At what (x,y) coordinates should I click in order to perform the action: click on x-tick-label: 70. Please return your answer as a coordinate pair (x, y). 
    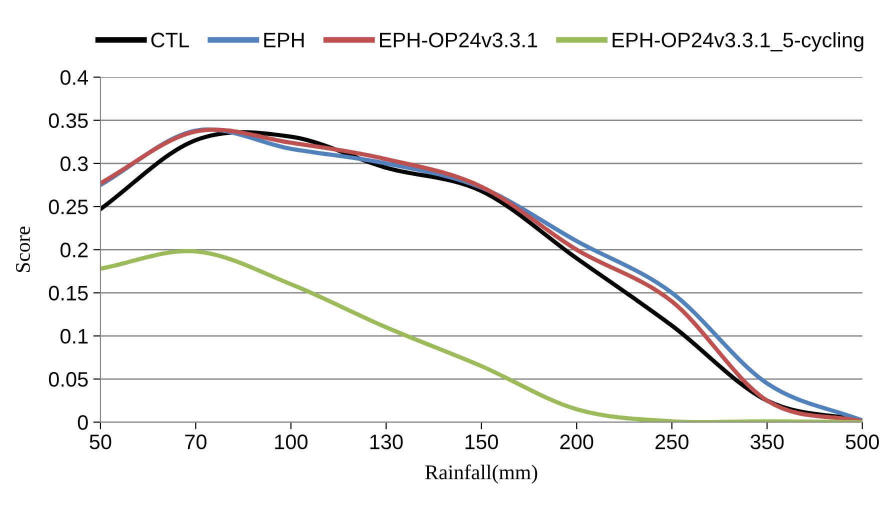
    Looking at the image, I should click on (195, 442).